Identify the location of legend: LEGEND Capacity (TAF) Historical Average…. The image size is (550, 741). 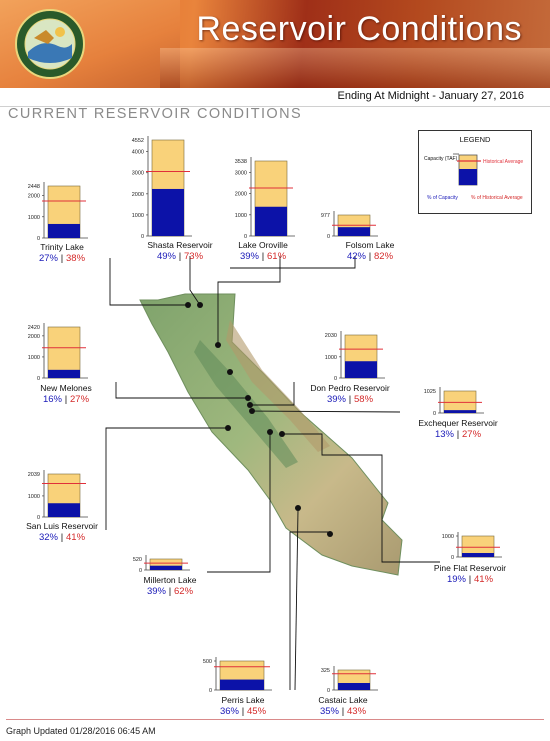
(475, 172).